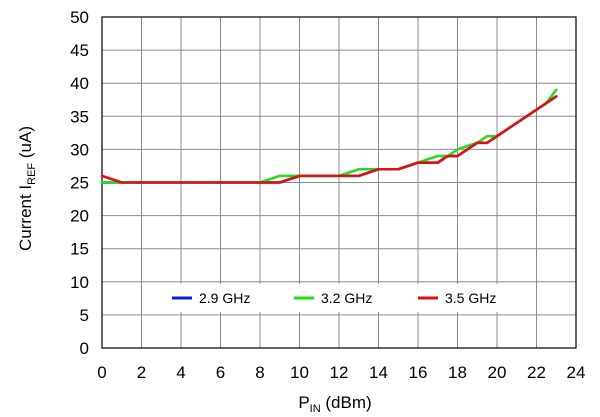  I want to click on legend-background, so click(342, 298).